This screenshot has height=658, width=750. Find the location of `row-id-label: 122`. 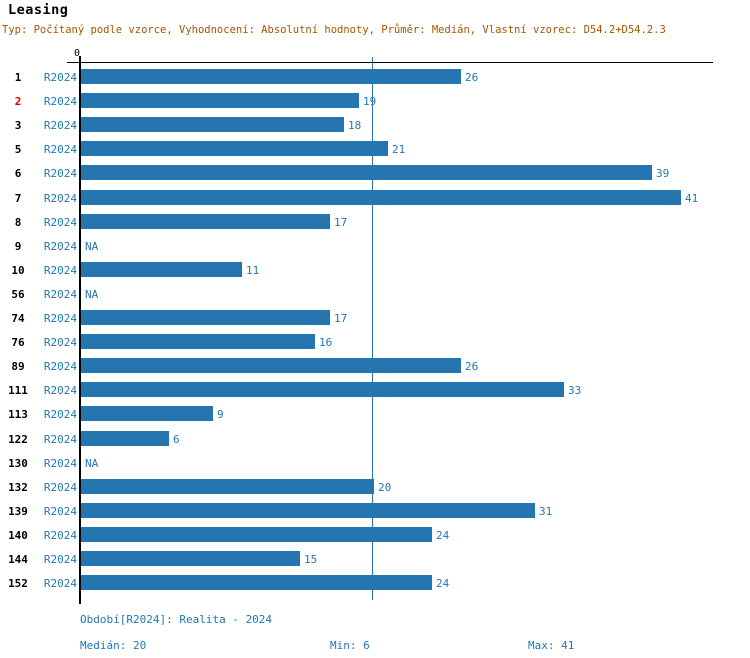

row-id-label: 122 is located at coordinates (18, 439).